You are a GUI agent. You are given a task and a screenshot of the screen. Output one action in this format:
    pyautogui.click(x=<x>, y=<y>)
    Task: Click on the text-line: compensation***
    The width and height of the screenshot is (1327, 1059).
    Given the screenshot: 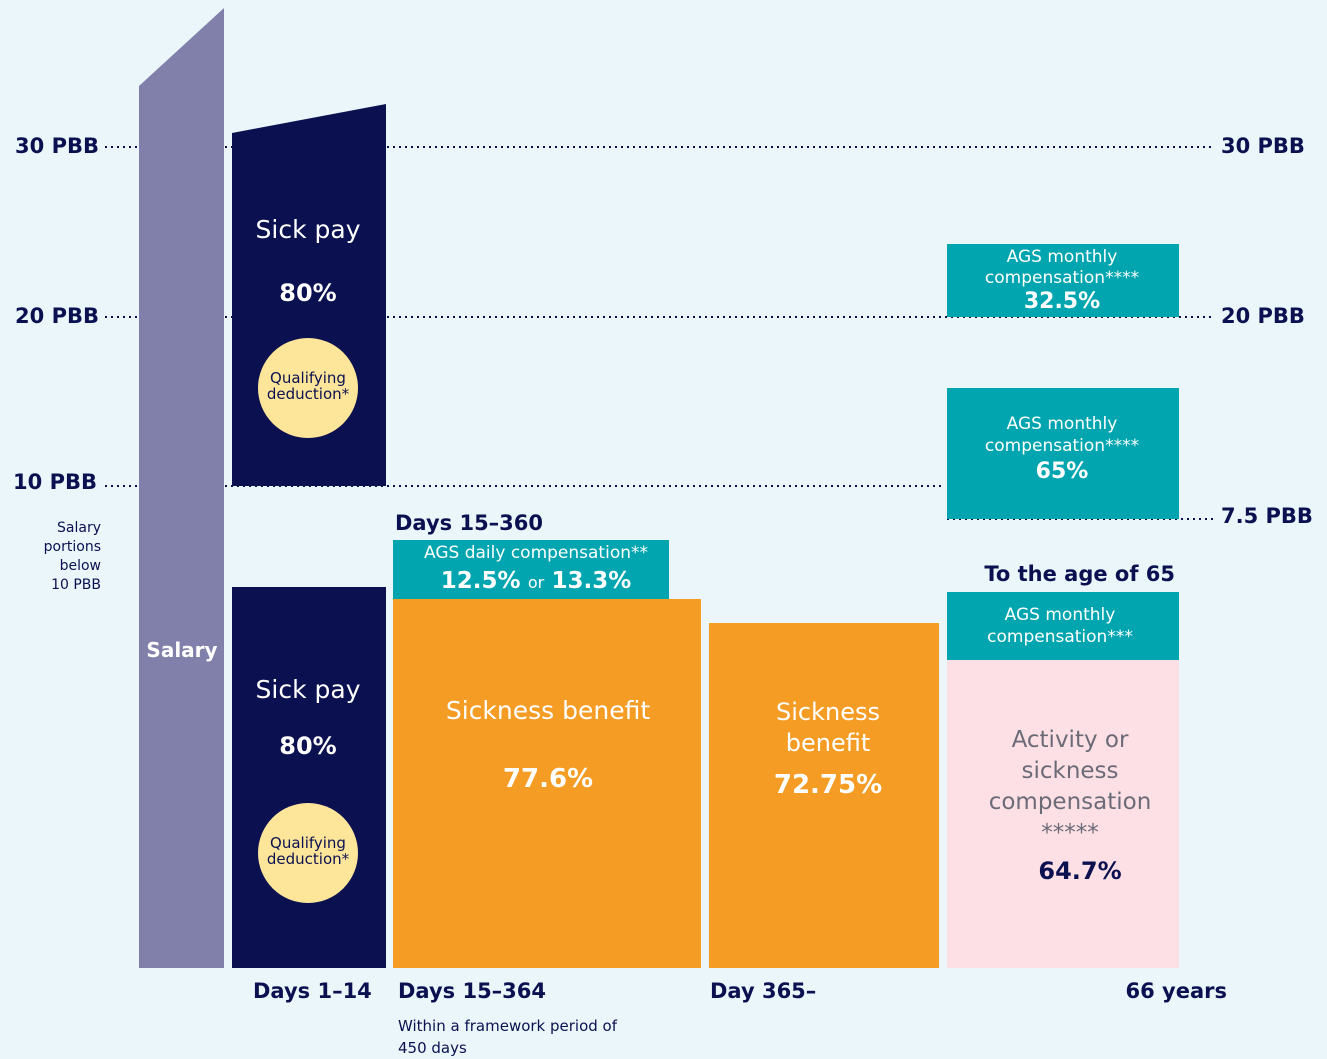 What is the action you would take?
    pyautogui.click(x=1060, y=637)
    